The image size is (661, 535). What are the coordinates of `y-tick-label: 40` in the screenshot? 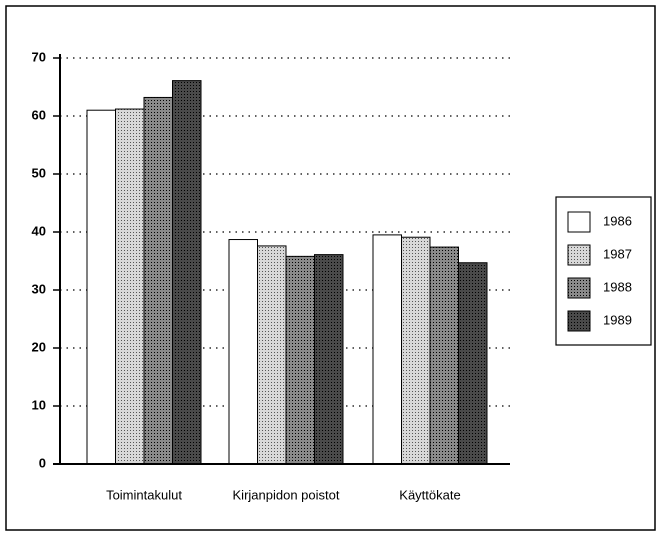 It's located at (39, 230).